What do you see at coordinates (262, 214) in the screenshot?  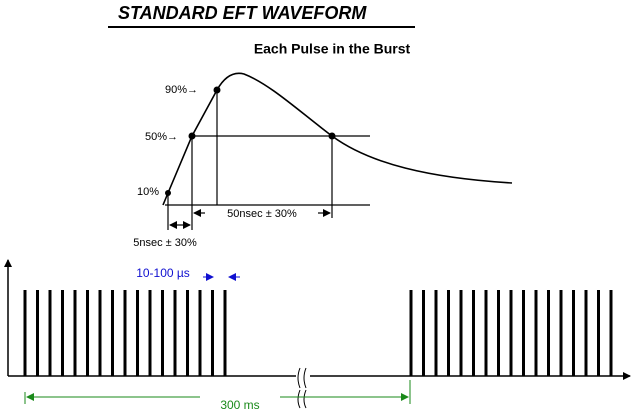 I see `label: 50nsec ± 30%` at bounding box center [262, 214].